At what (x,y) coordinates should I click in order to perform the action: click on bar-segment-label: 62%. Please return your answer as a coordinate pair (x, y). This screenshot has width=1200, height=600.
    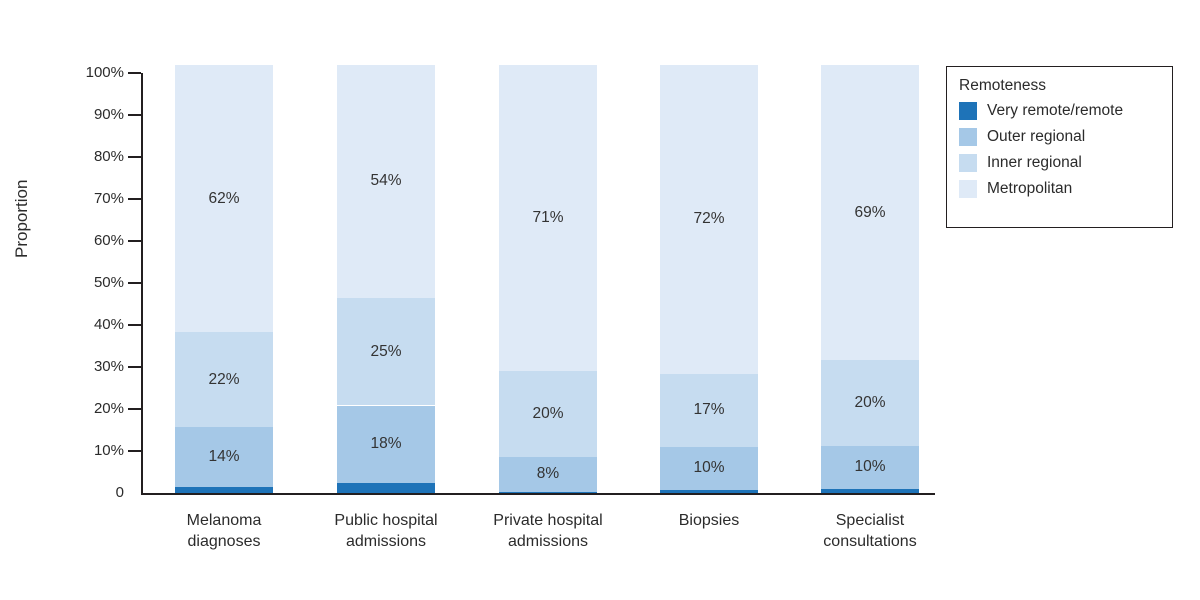
    Looking at the image, I should click on (224, 198).